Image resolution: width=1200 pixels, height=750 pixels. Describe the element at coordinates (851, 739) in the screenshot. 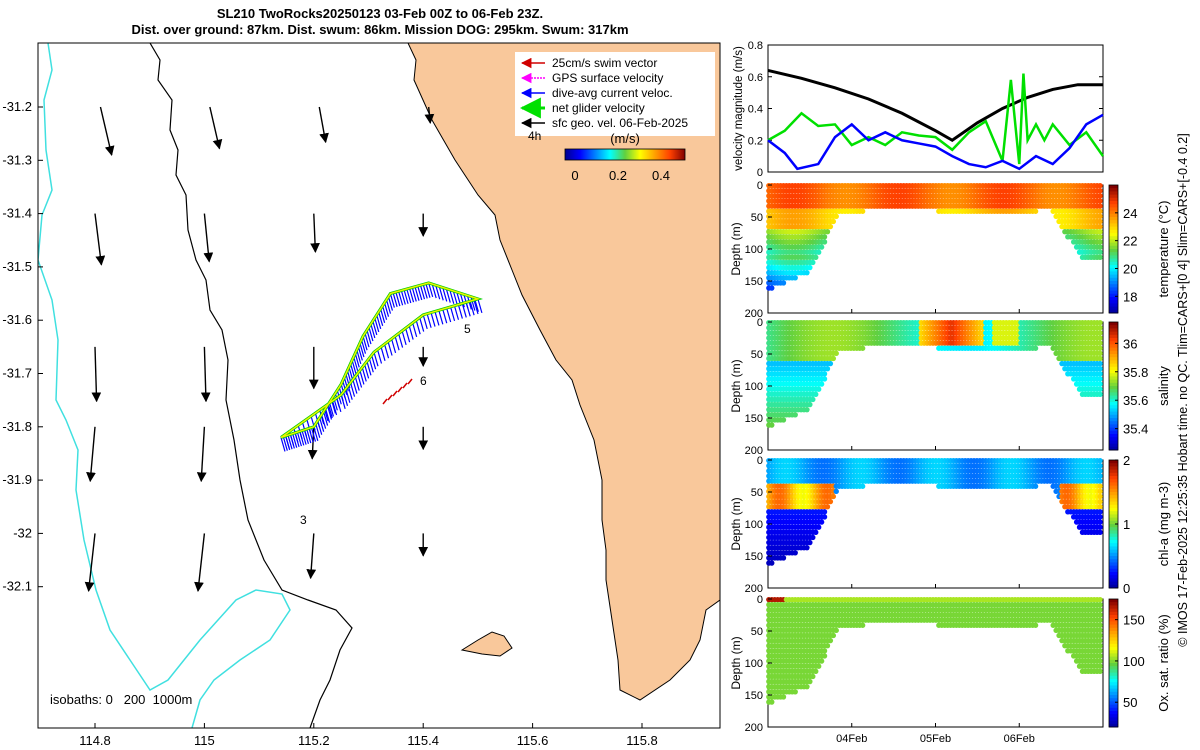

I see `section-xtick-label: 04Feb` at that location.